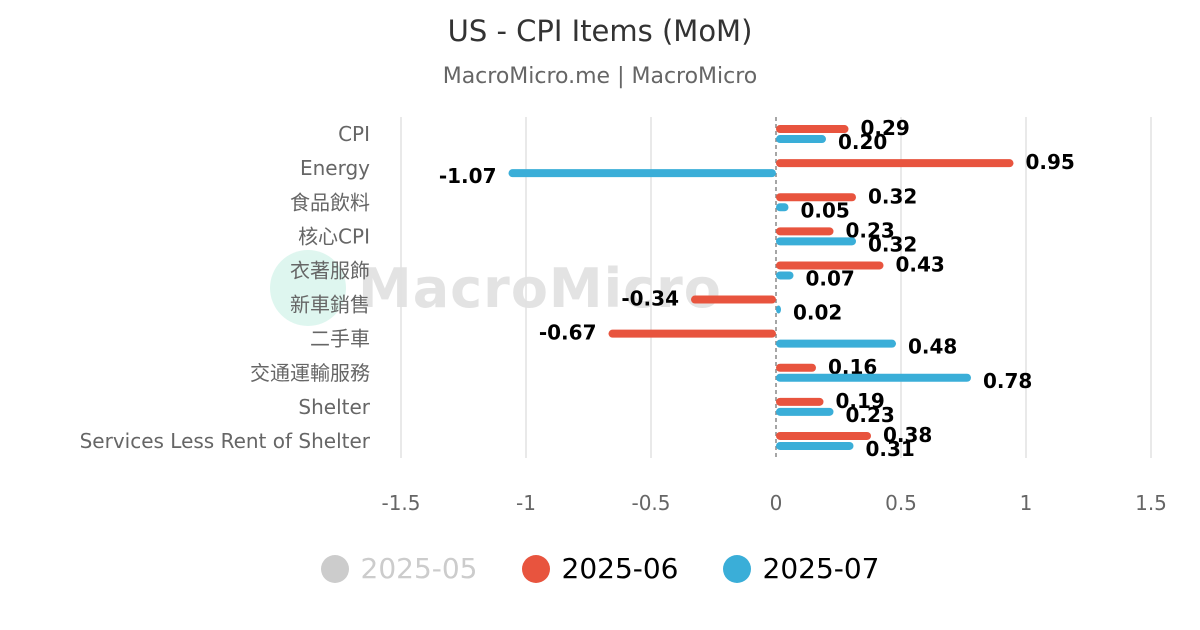 This screenshot has height=630, width=1200. What do you see at coordinates (225, 441) in the screenshot?
I see `category-label: Services Less Rent of Shelter` at bounding box center [225, 441].